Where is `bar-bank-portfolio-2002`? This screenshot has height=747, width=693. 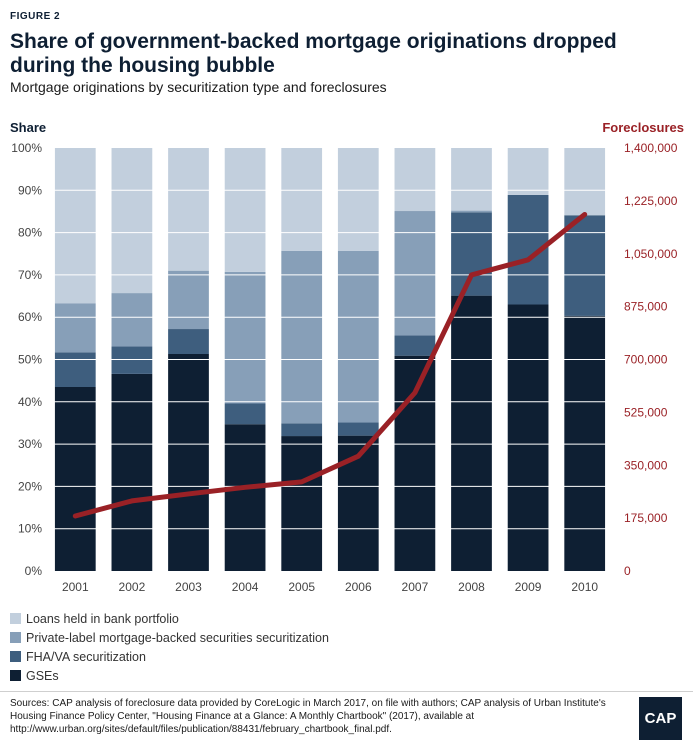 bar-bank-portfolio-2002 is located at coordinates (132, 221).